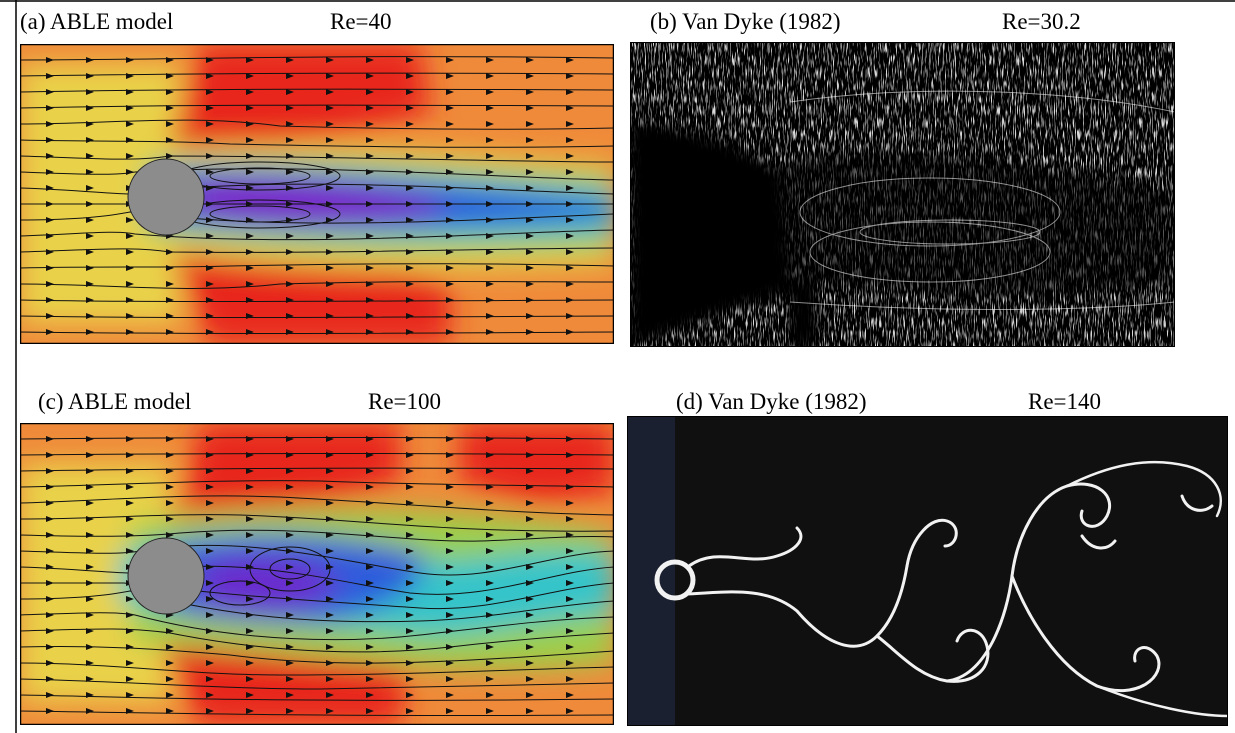 This screenshot has height=733, width=1235. Describe the element at coordinates (115, 401) in the screenshot. I see `caption-c: (c) ABLE model` at that location.